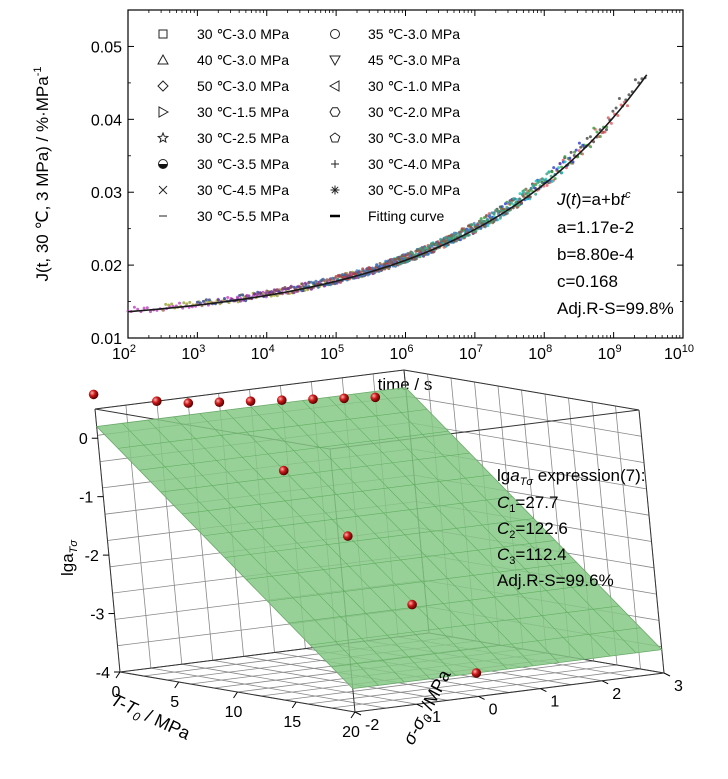  I want to click on legend-item: 30 ℃-3.5 MPa, so click(223, 164).